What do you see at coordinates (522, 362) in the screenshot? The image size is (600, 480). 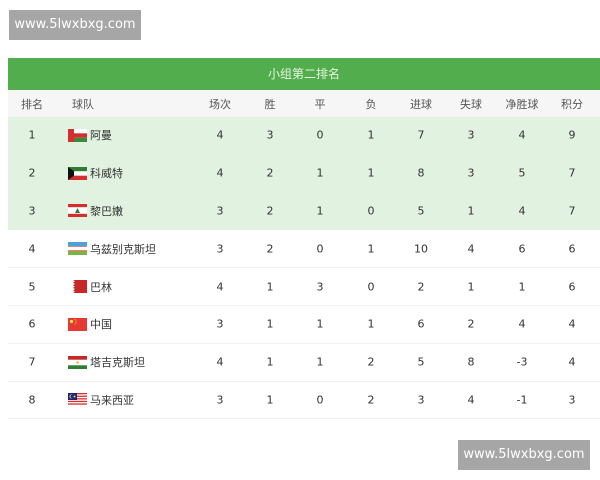 I see `gd-cell: -3` at bounding box center [522, 362].